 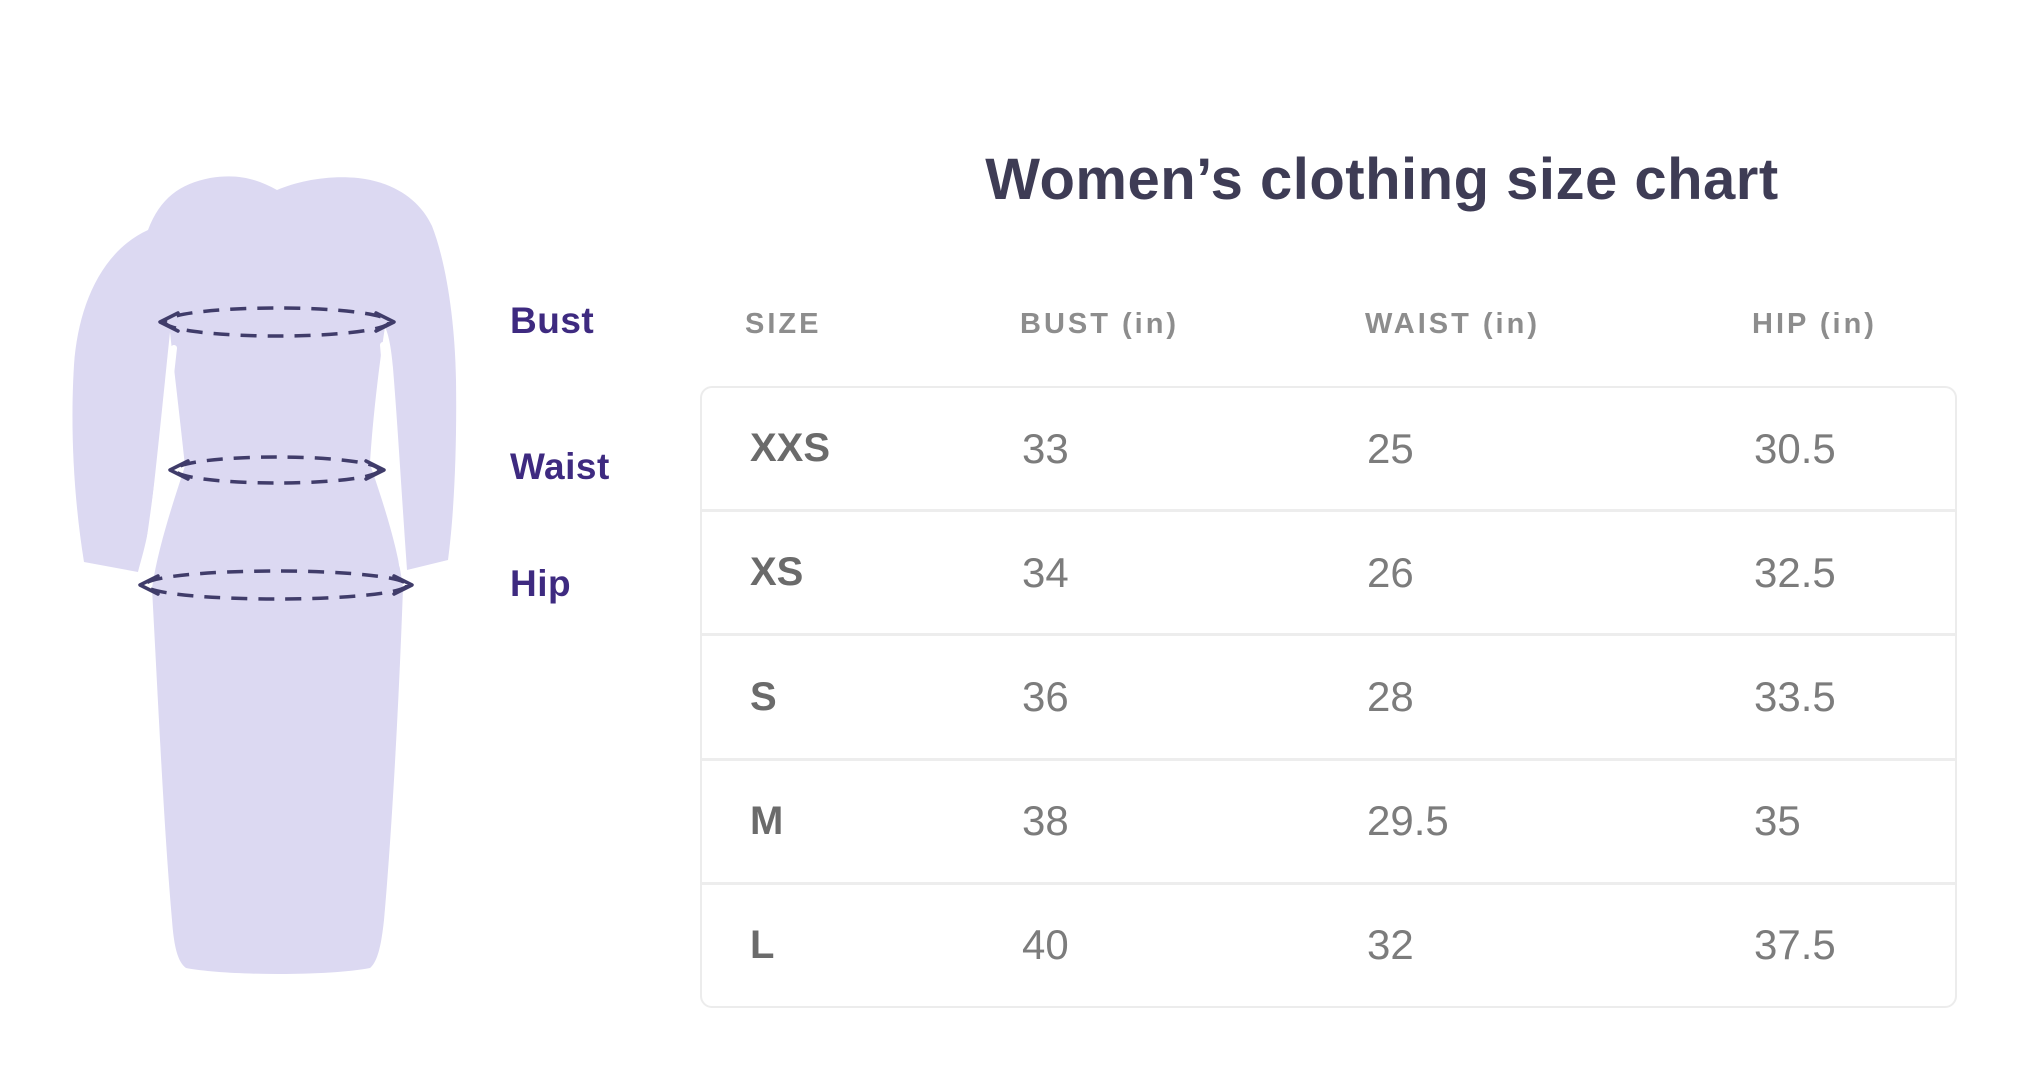 What do you see at coordinates (790, 448) in the screenshot?
I see `size-cell: XXS` at bounding box center [790, 448].